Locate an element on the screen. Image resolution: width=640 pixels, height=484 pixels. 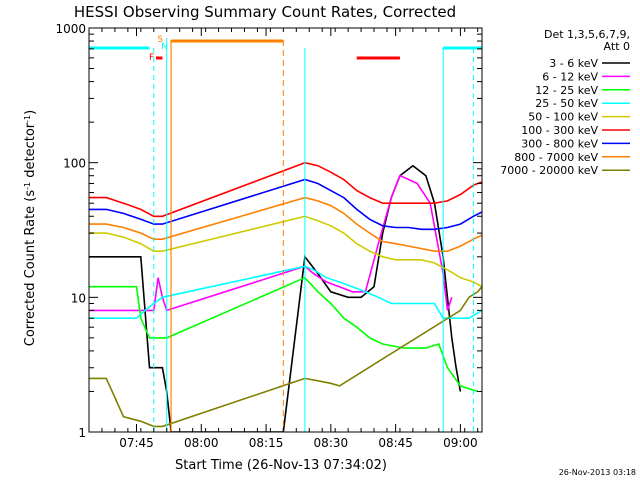
x-tick-label: 08:30 is located at coordinates (331, 443).